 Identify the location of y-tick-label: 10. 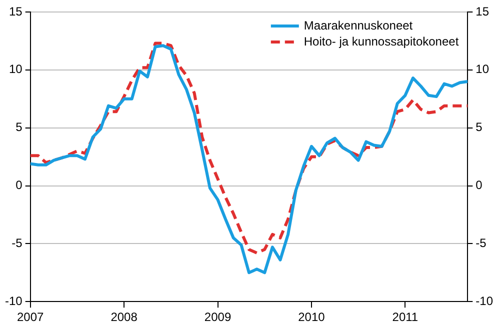
(15, 69).